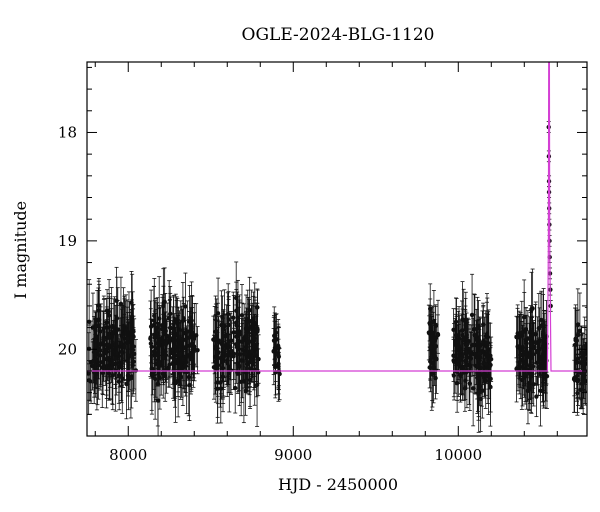  I want to click on y-tick-label: 18, so click(67, 132).